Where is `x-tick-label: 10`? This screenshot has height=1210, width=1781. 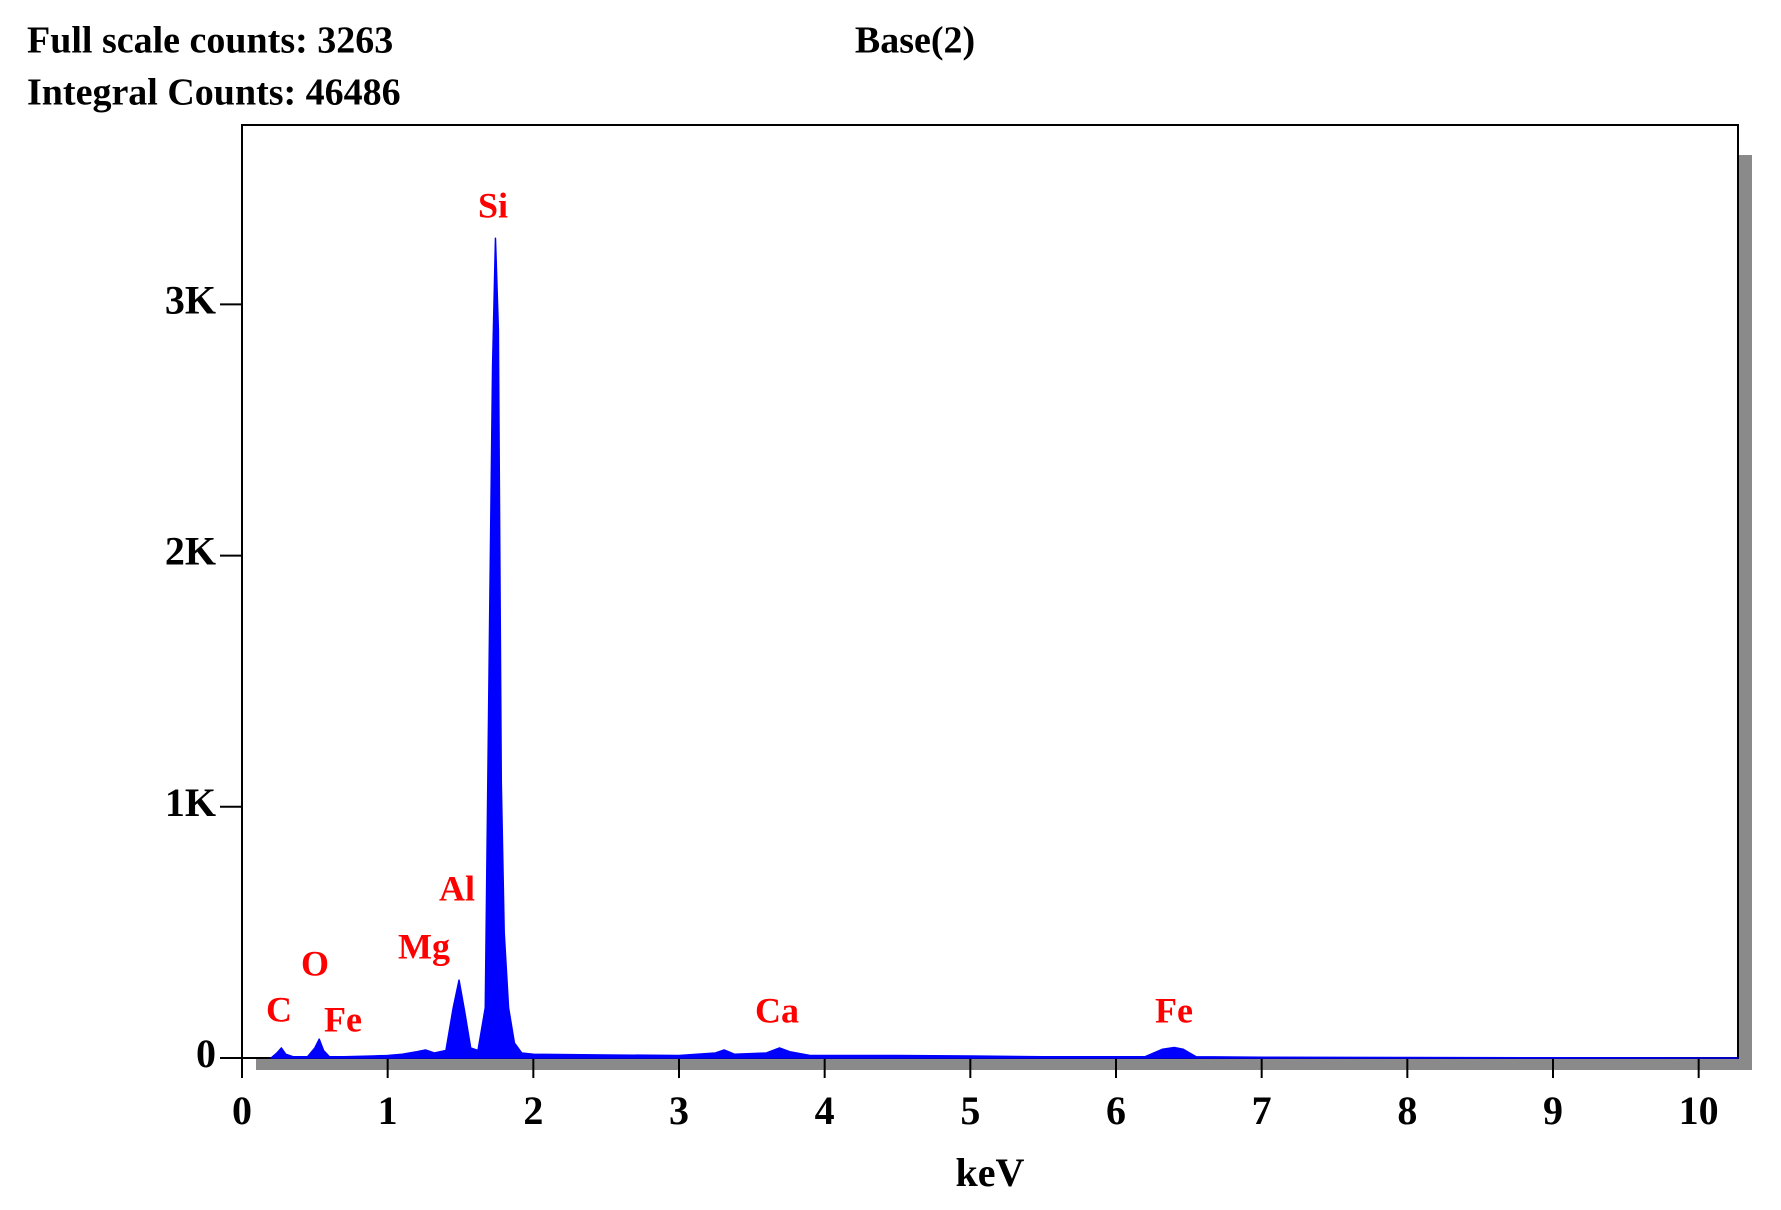
x-tick-label: 10 is located at coordinates (1699, 1110).